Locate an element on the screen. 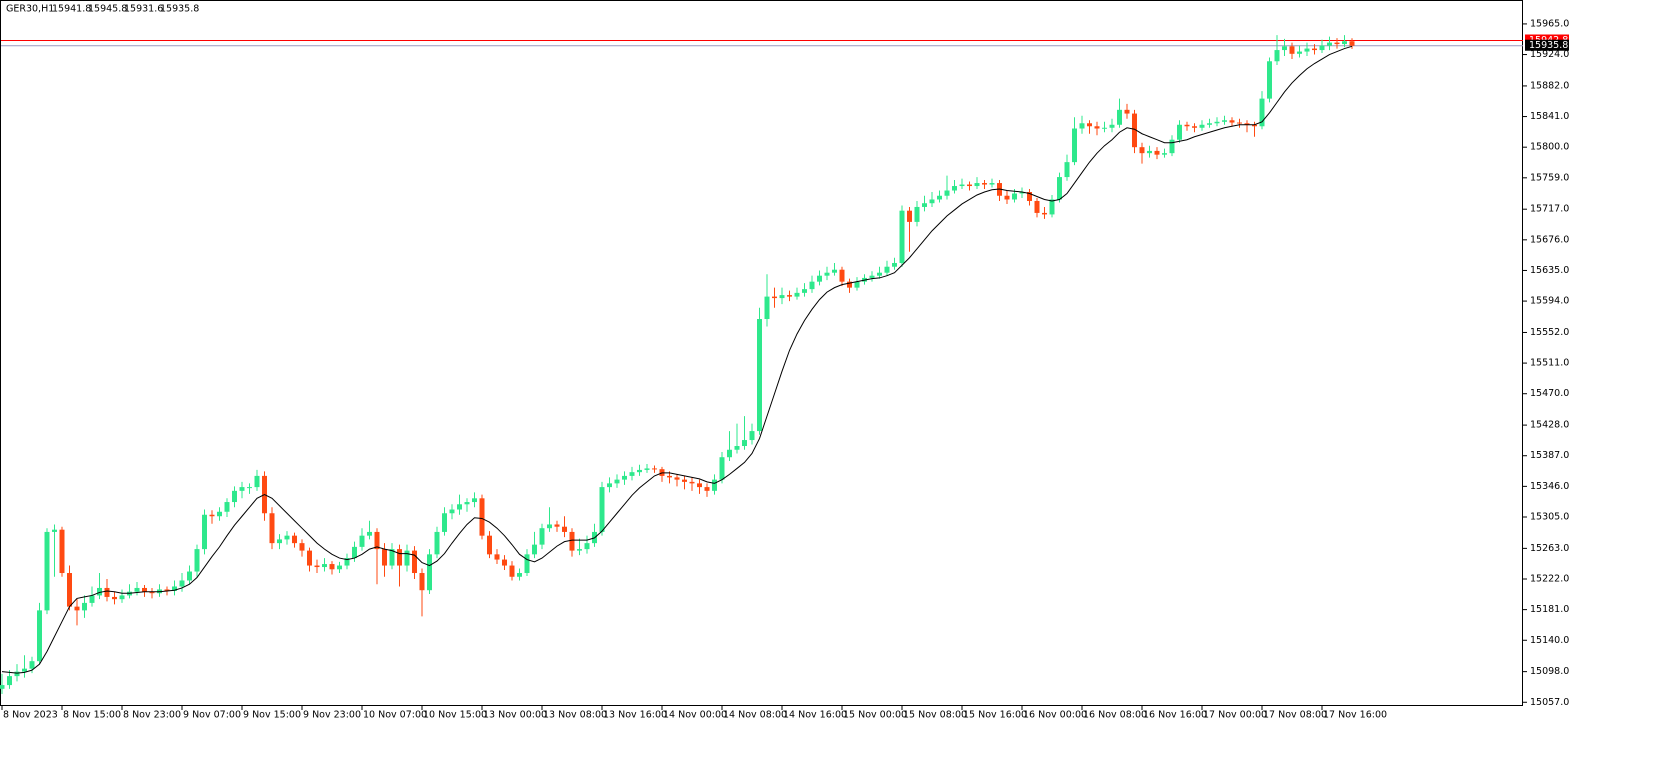  header-open: 15941.8 is located at coordinates (71, 9).